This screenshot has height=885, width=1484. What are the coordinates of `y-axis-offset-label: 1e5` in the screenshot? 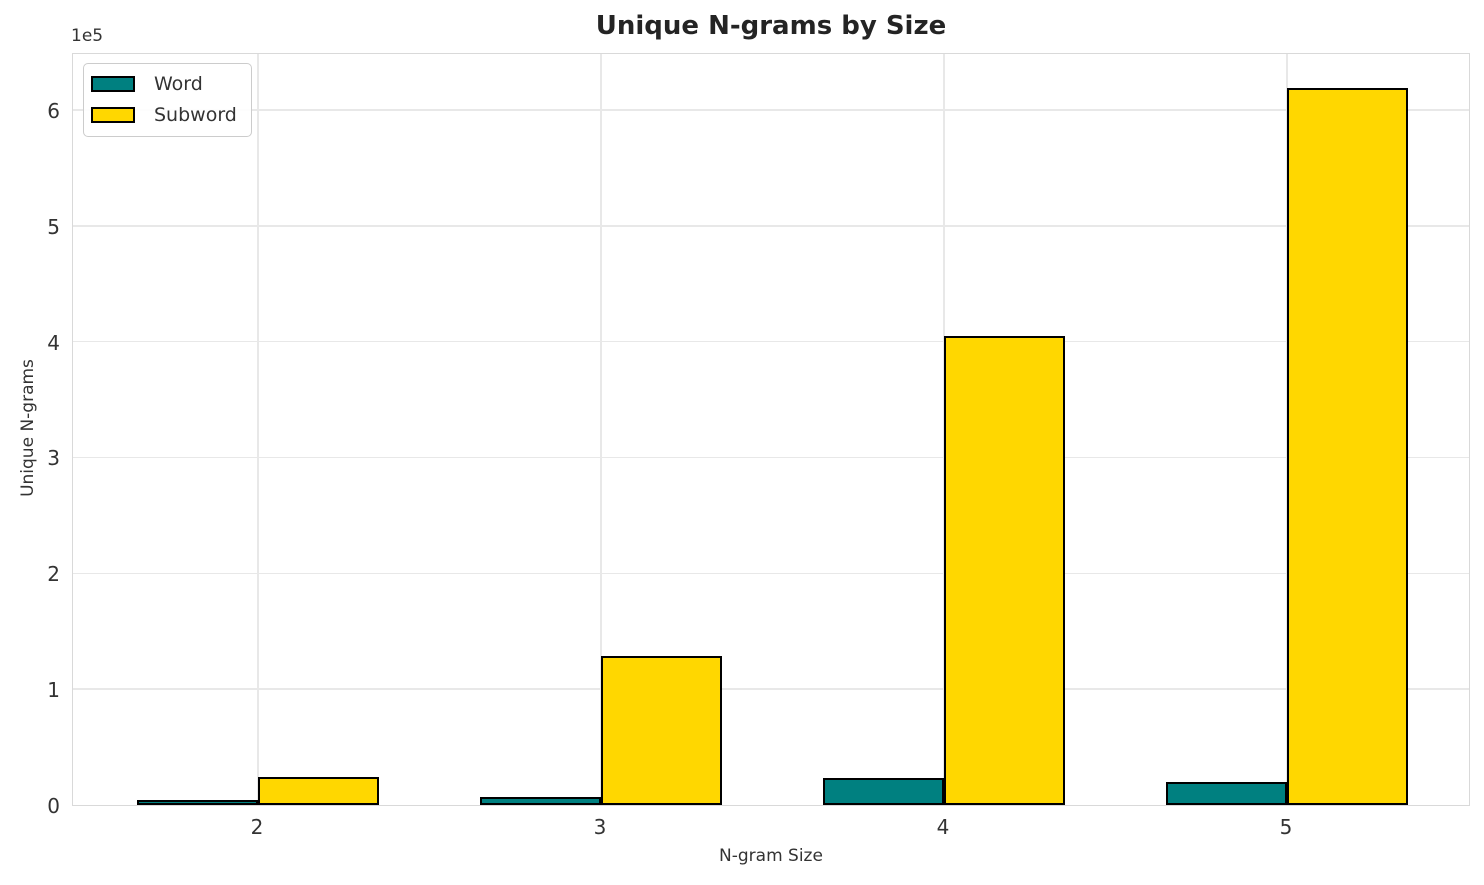 It's located at (87, 36).